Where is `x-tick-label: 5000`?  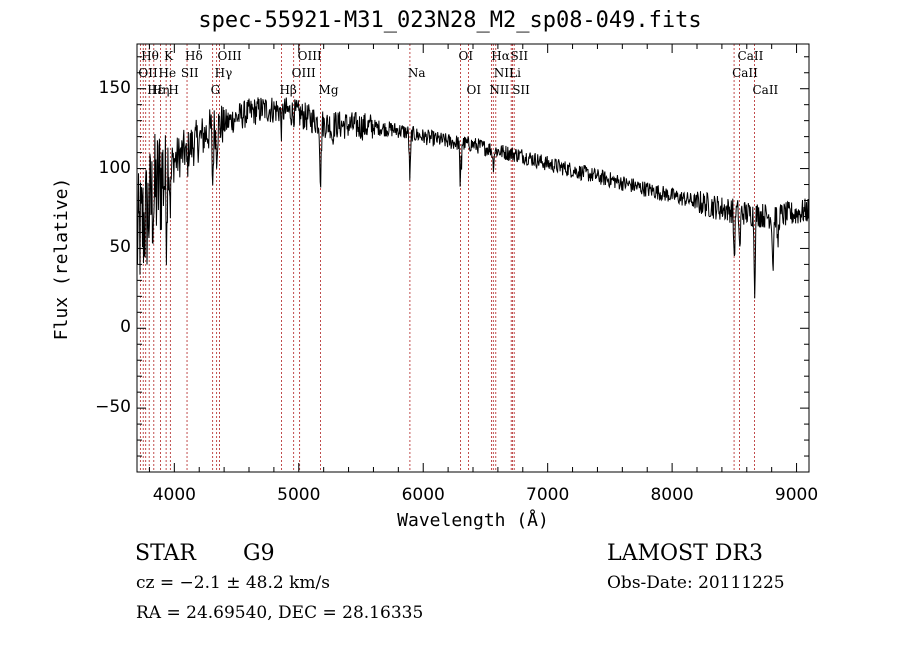
x-tick-label: 5000 is located at coordinates (299, 495).